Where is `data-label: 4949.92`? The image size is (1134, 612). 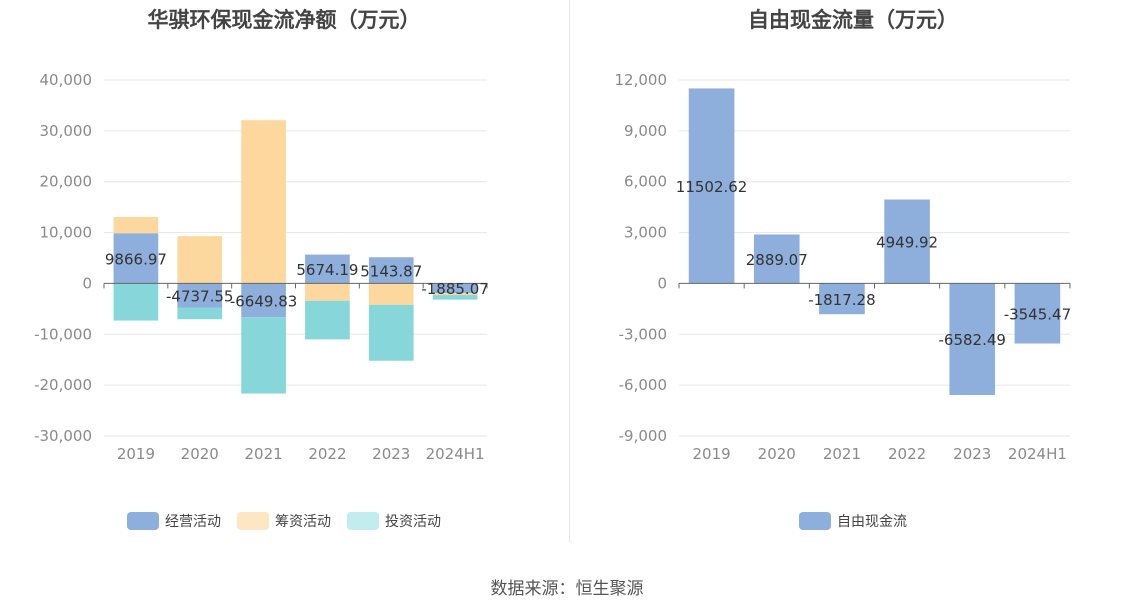 data-label: 4949.92 is located at coordinates (907, 242).